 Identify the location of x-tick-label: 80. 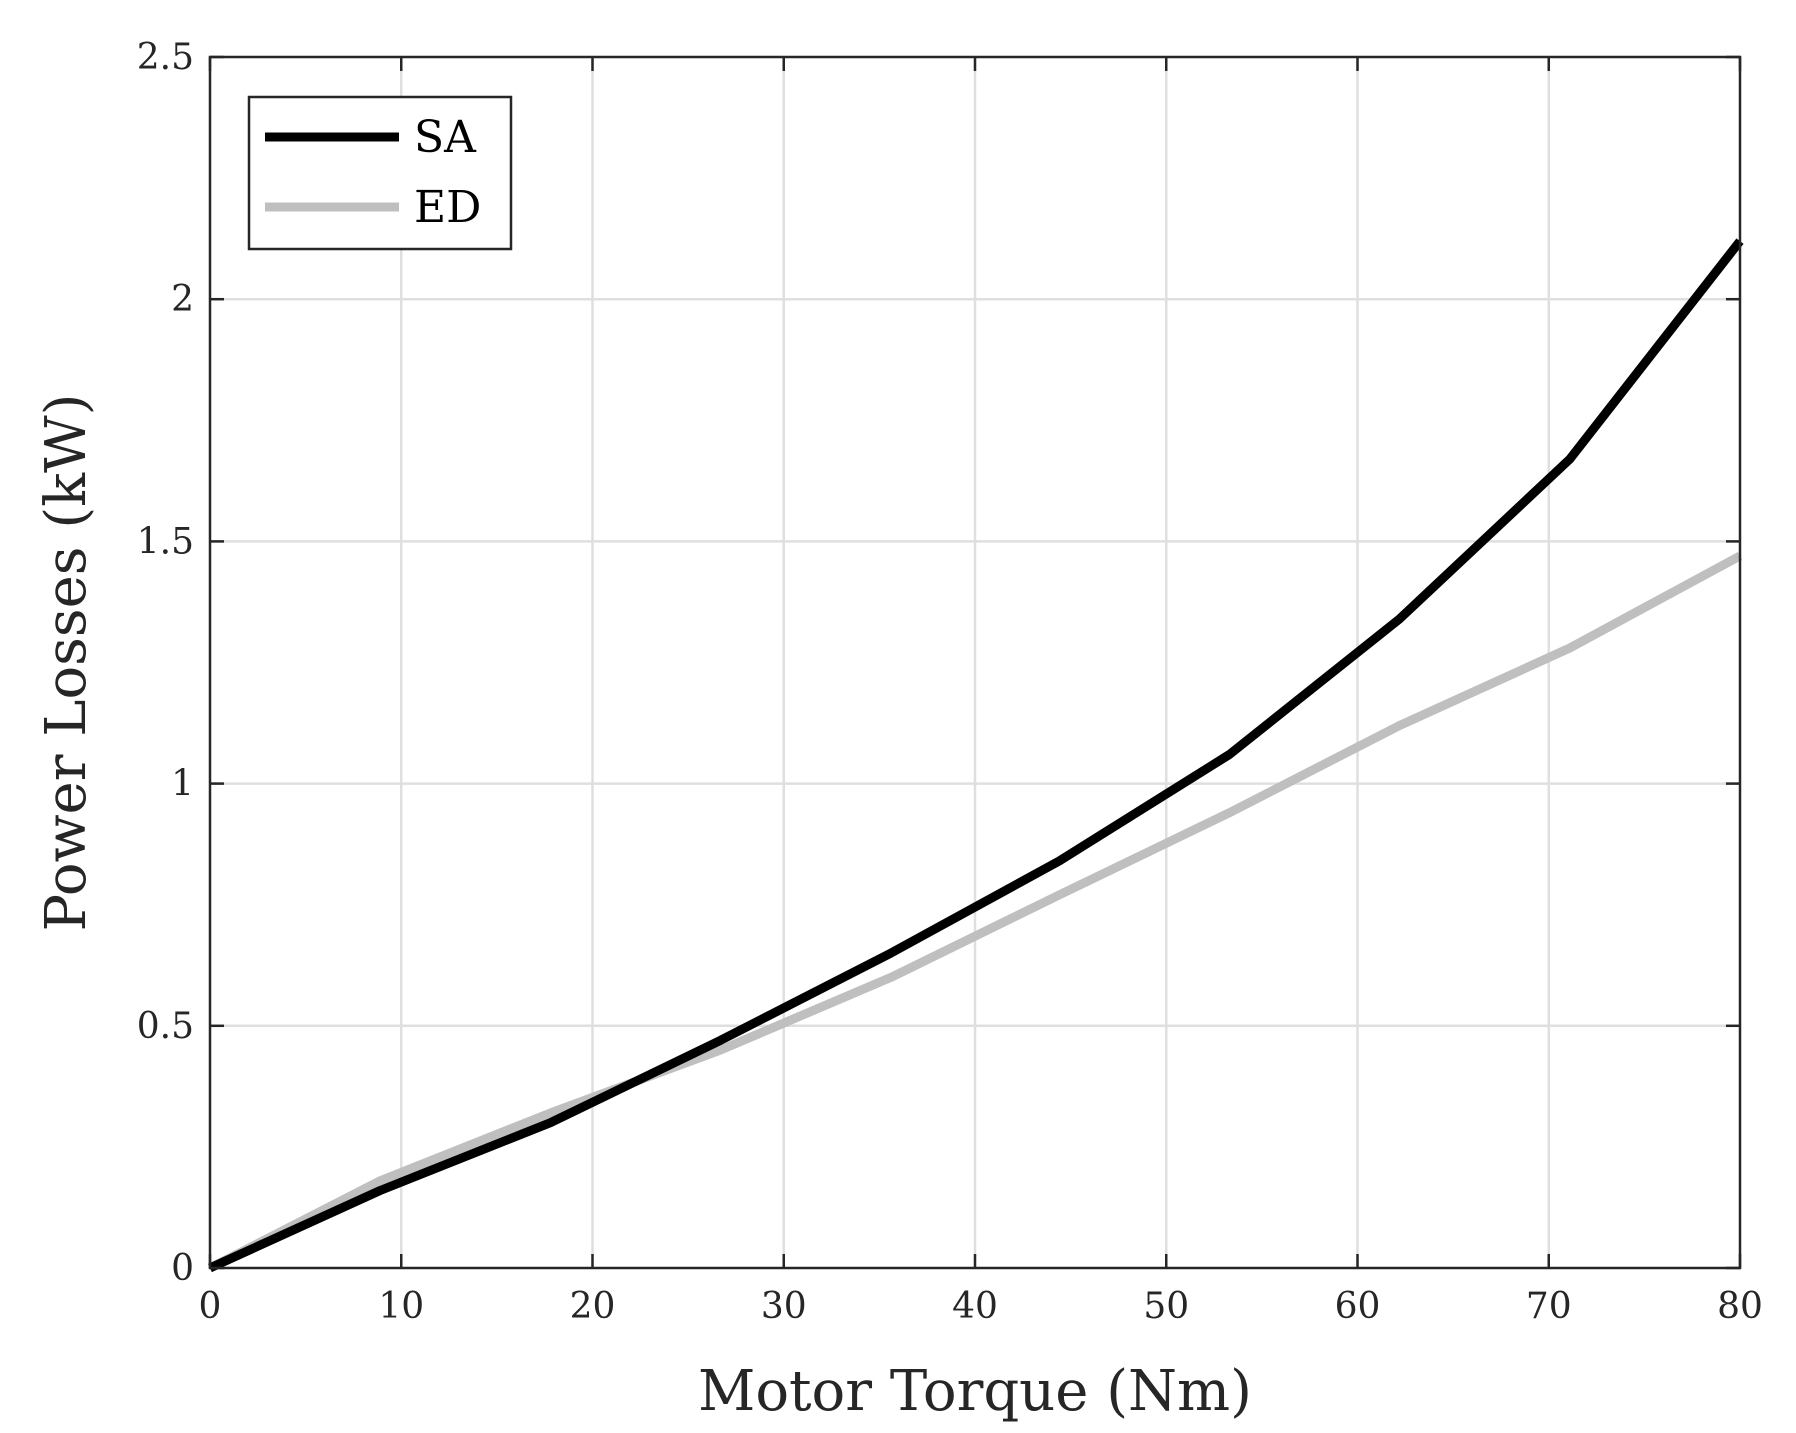
(1740, 1306).